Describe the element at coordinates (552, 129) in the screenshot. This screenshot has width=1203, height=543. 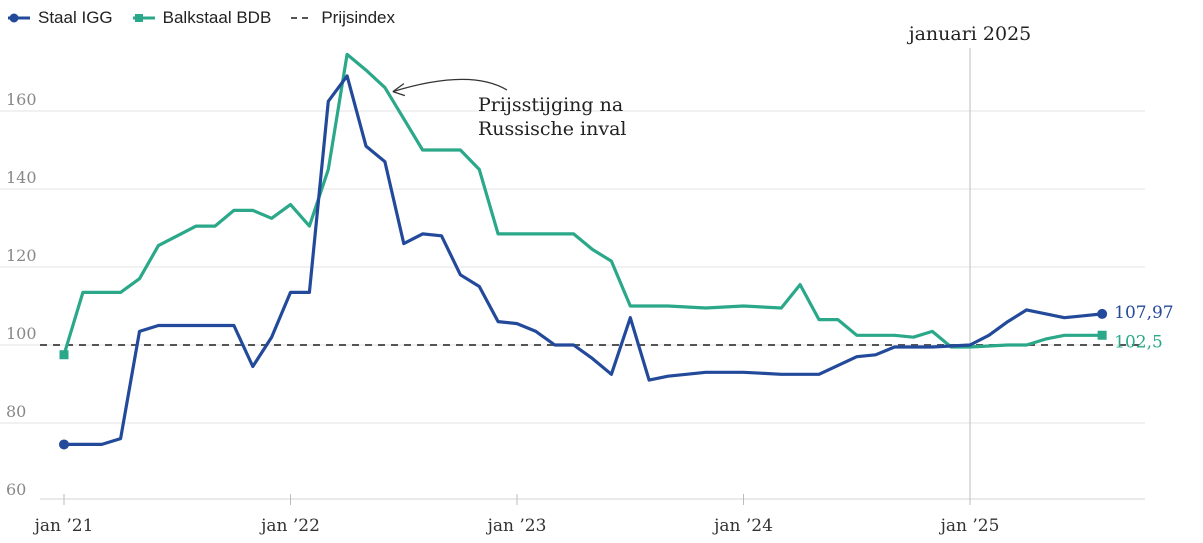
I see `annotation-text-line: Russische inval` at that location.